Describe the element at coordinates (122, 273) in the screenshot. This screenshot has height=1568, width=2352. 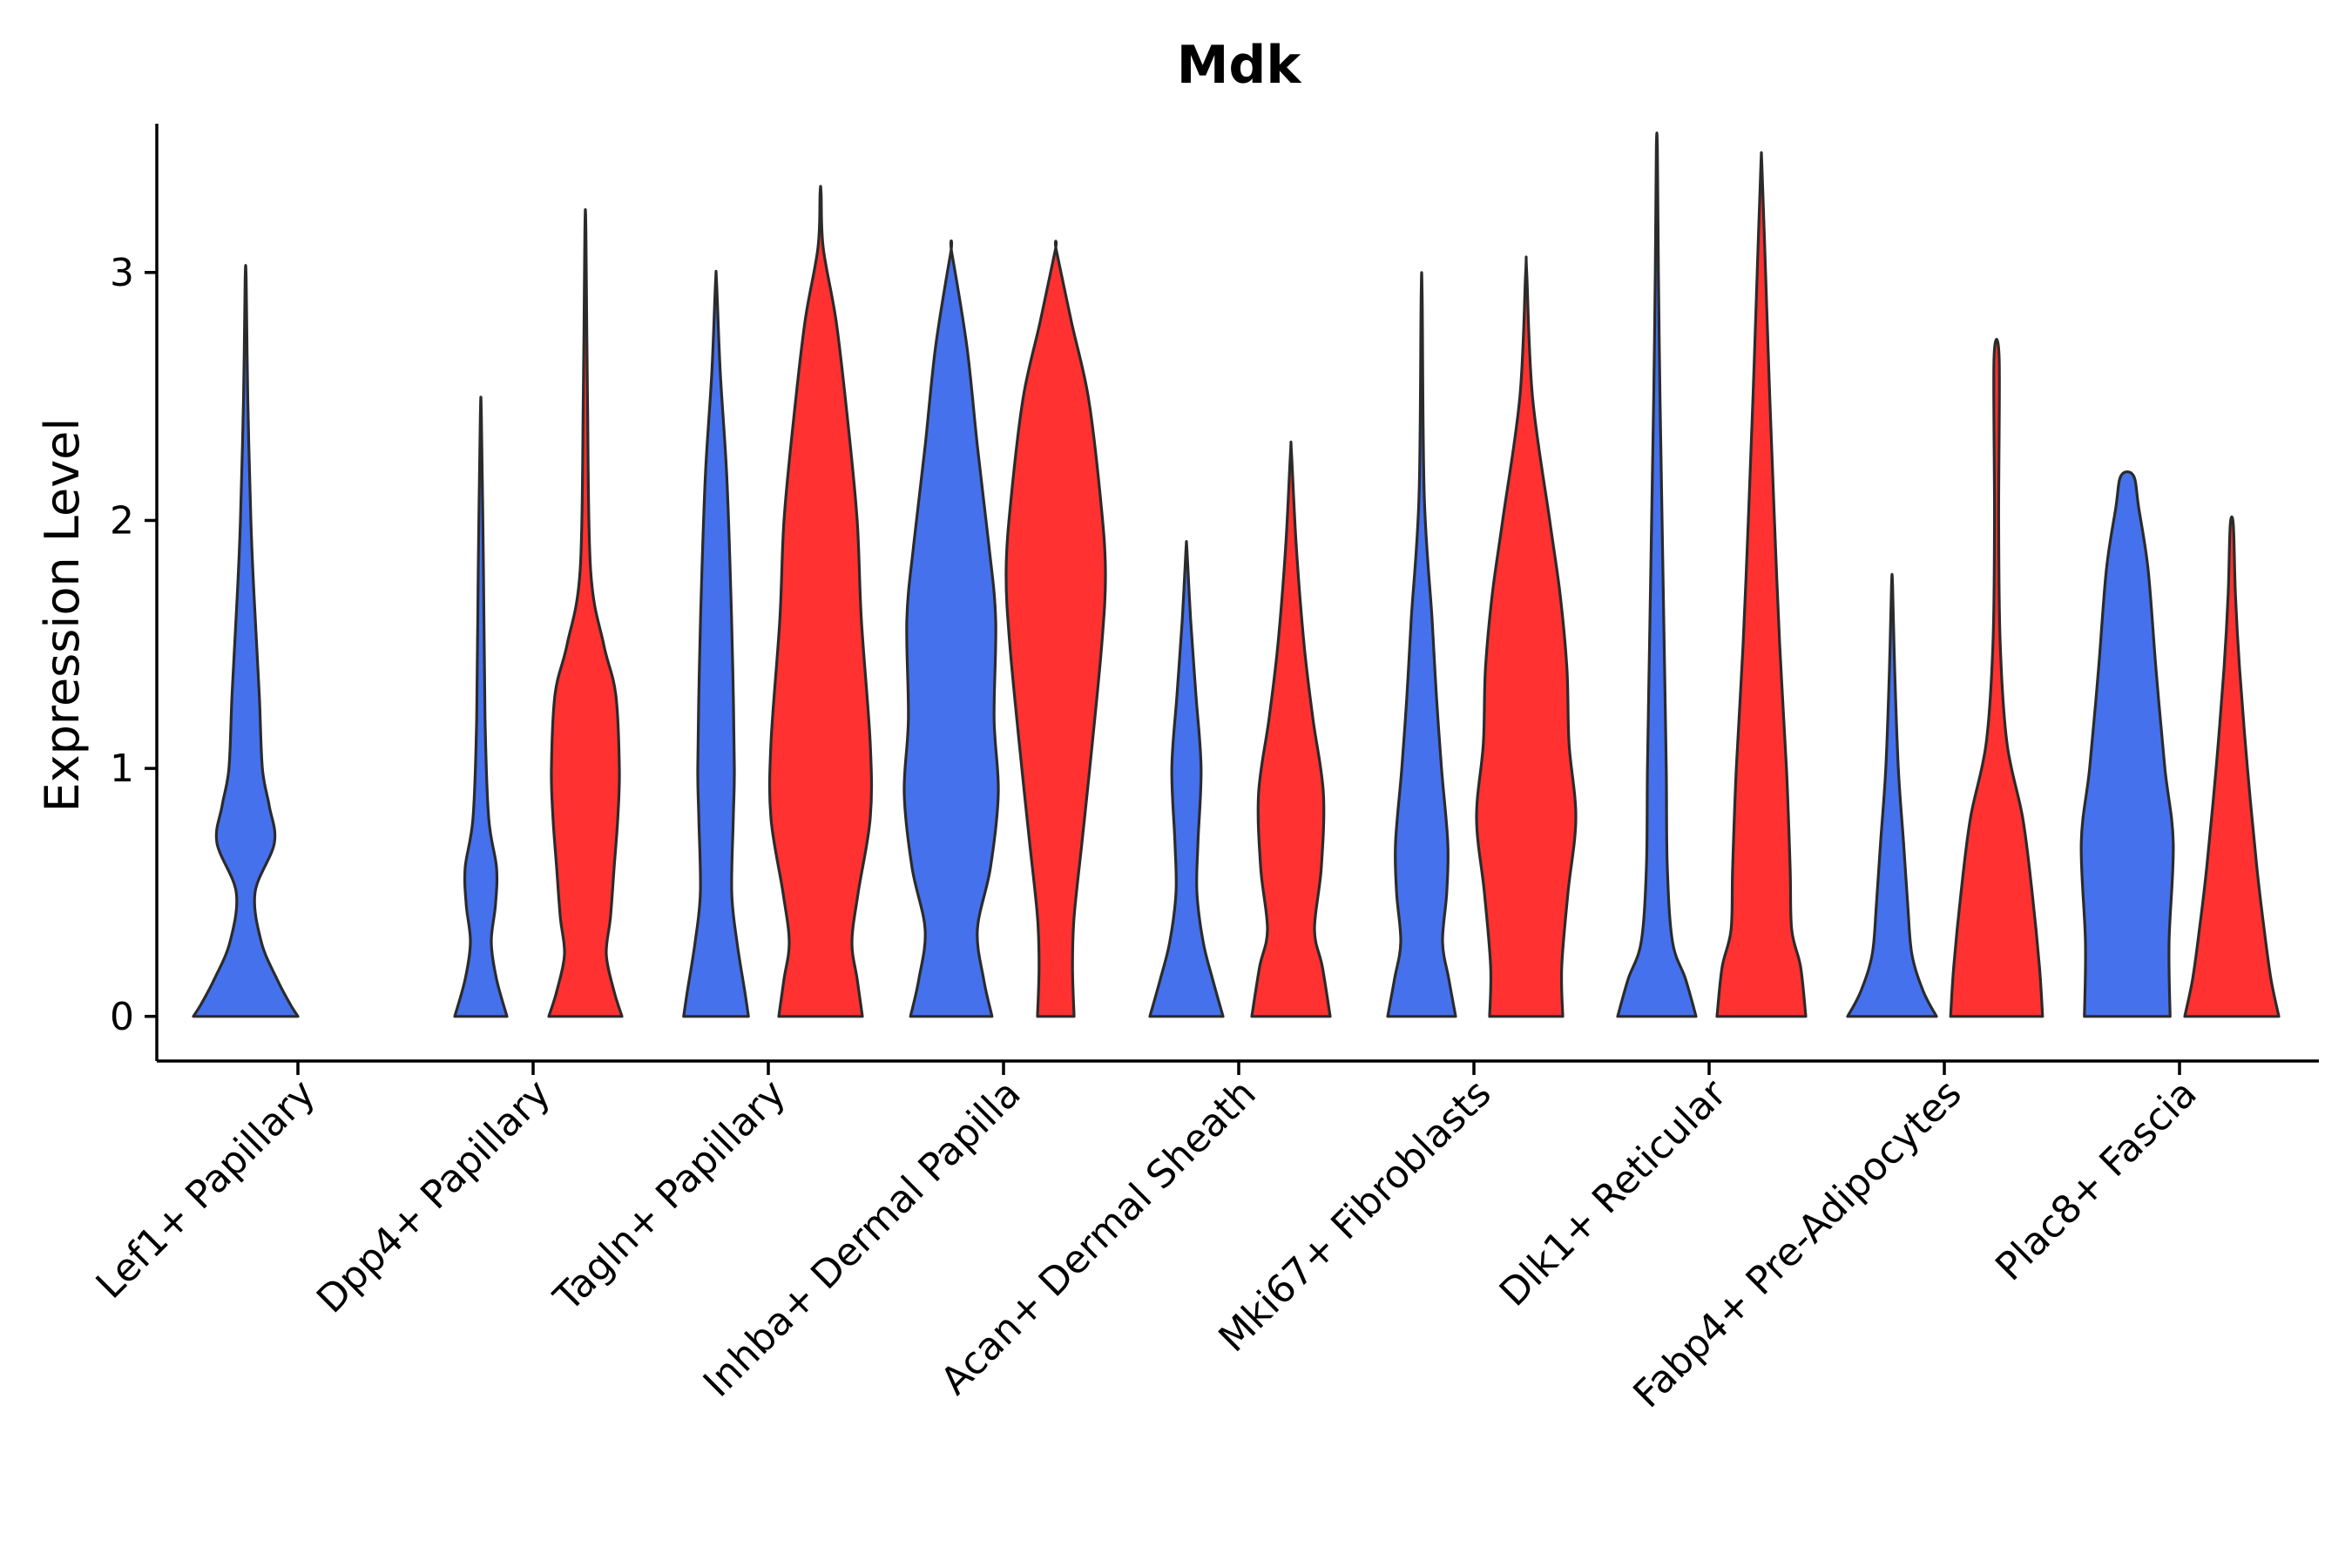
I see `y-tick-label: 3` at that location.